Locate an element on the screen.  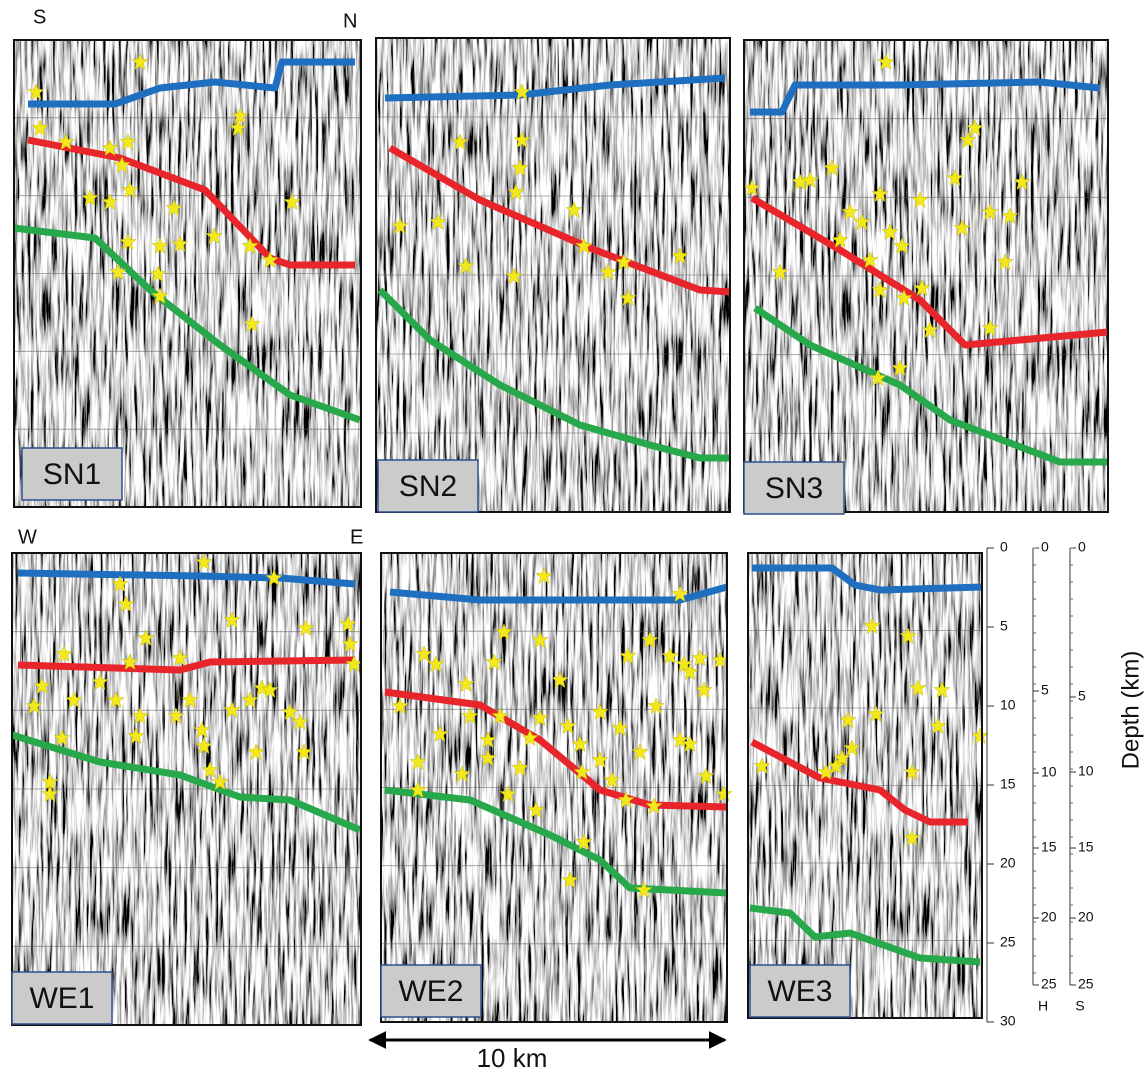
panel-label: SN3 is located at coordinates (794, 488).